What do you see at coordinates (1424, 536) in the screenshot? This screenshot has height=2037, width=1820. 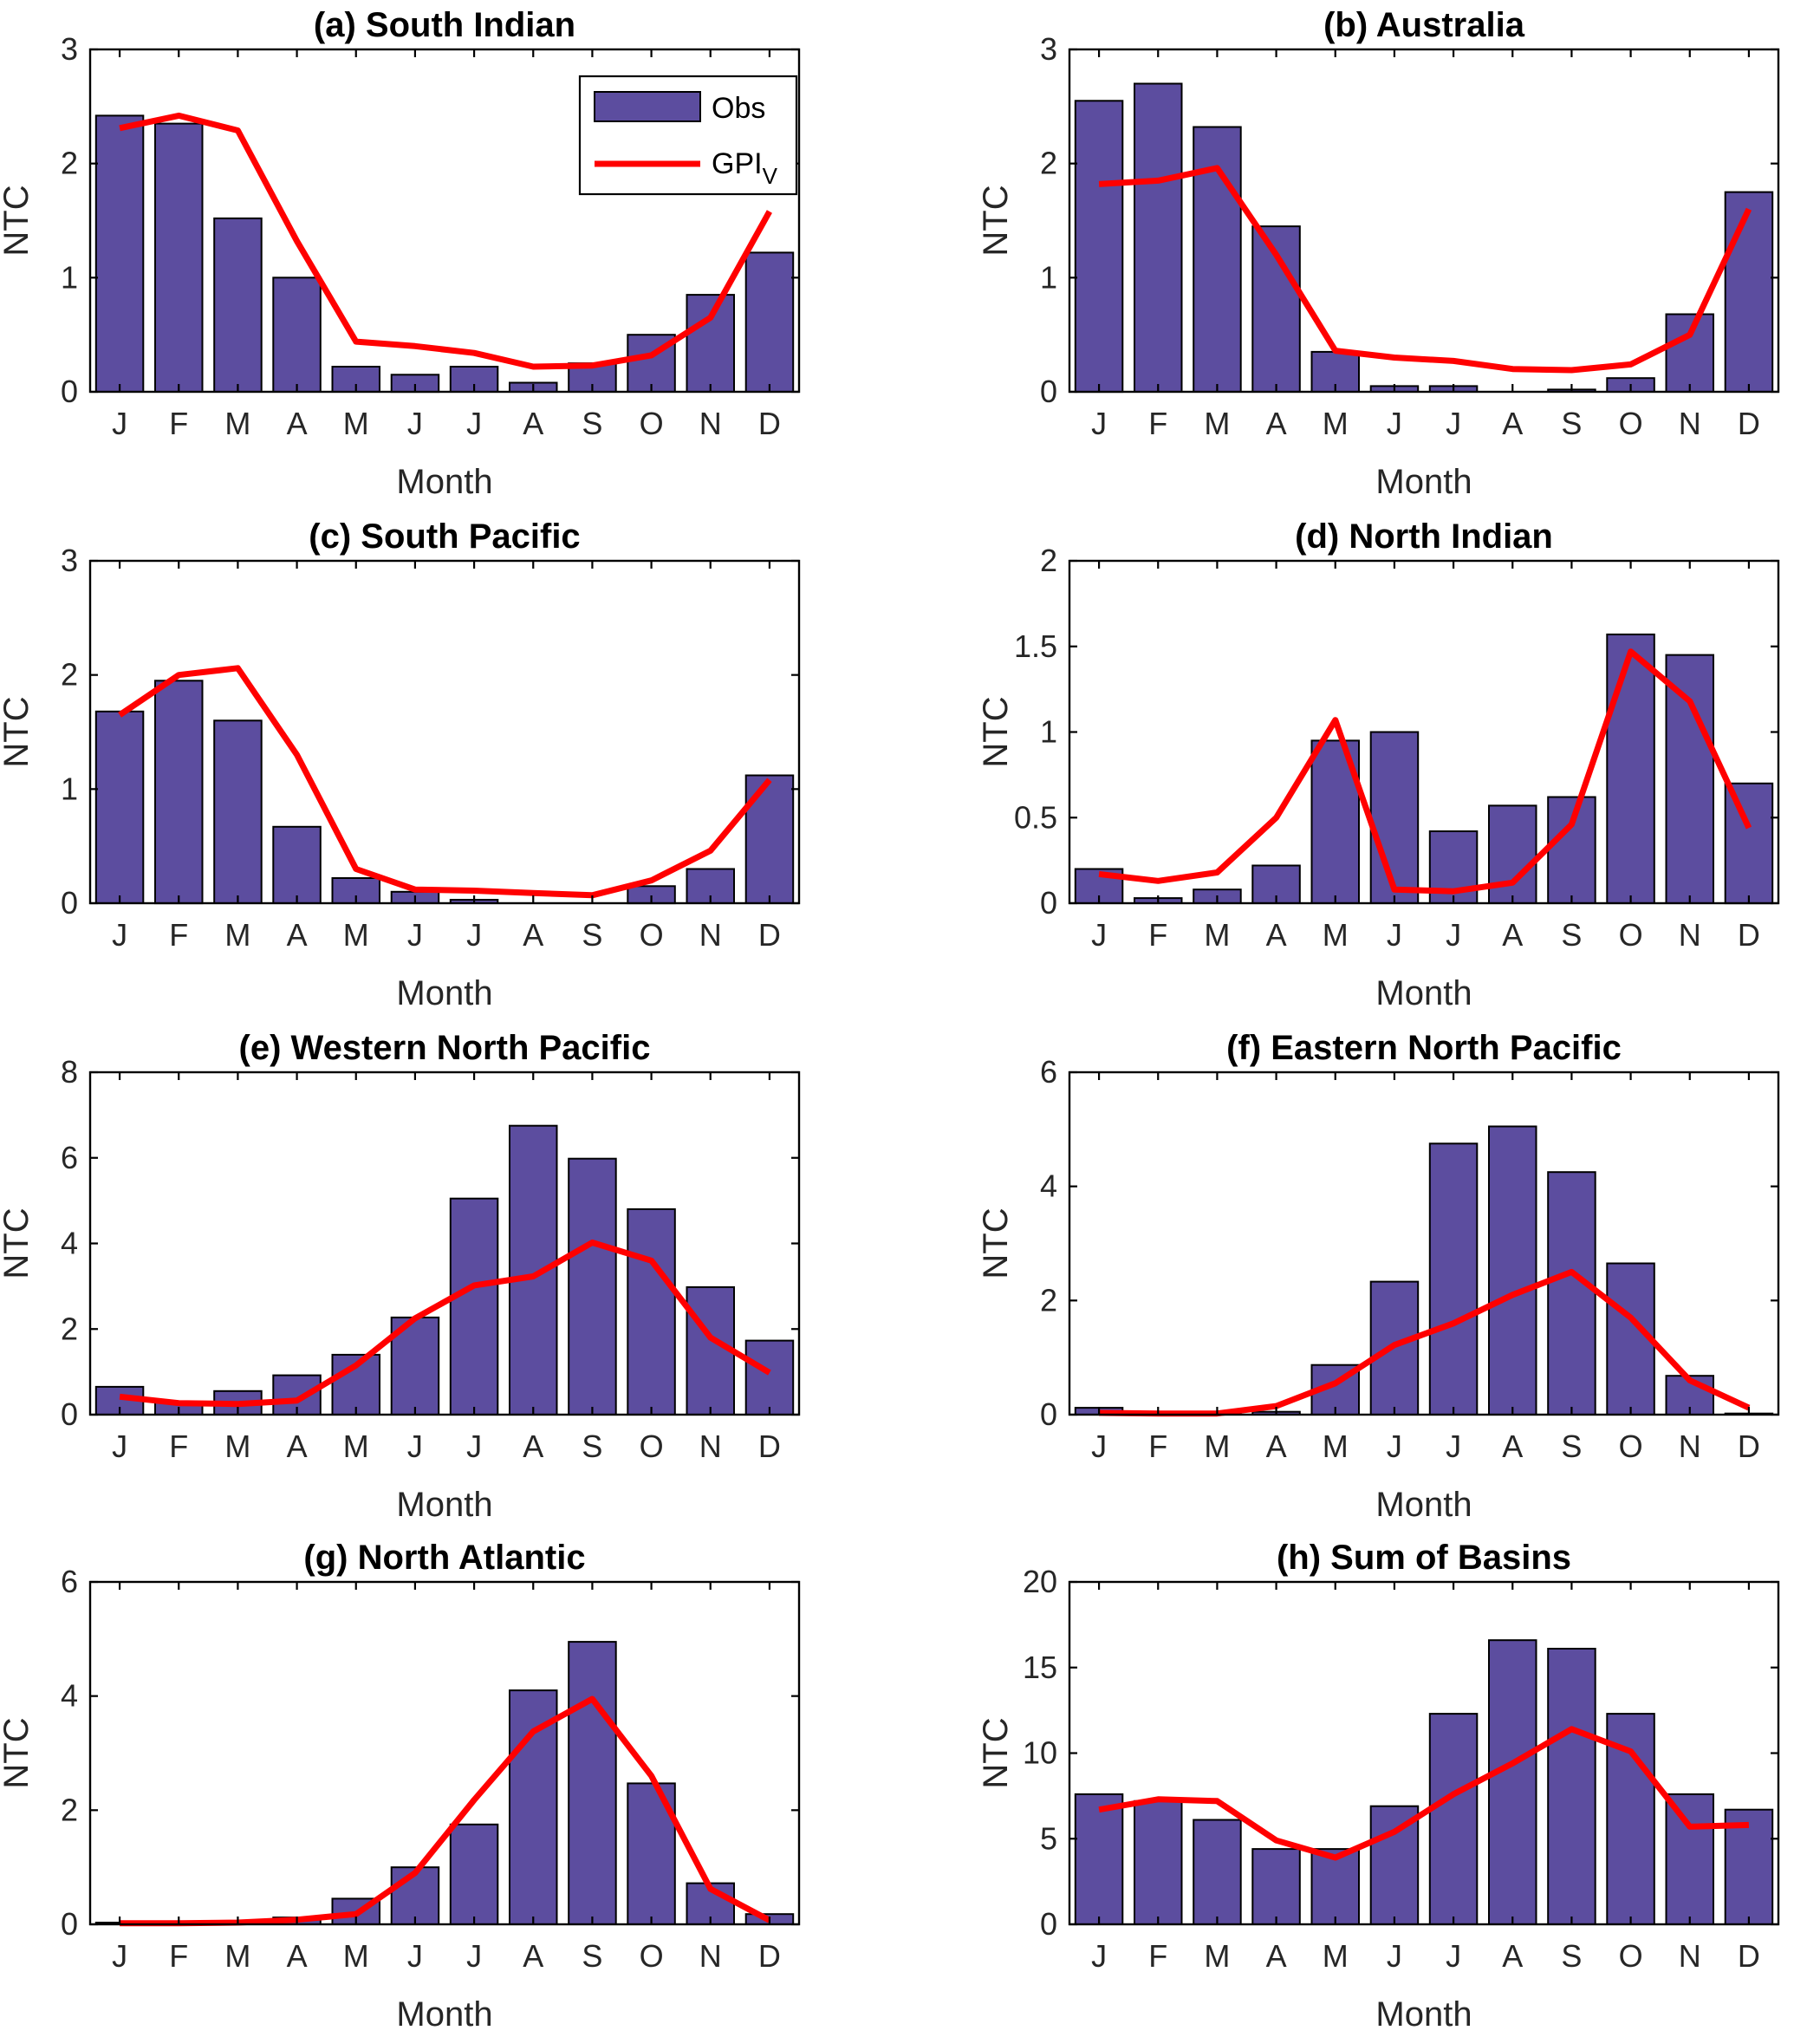 I see `chart-title: (d) North Indian` at bounding box center [1424, 536].